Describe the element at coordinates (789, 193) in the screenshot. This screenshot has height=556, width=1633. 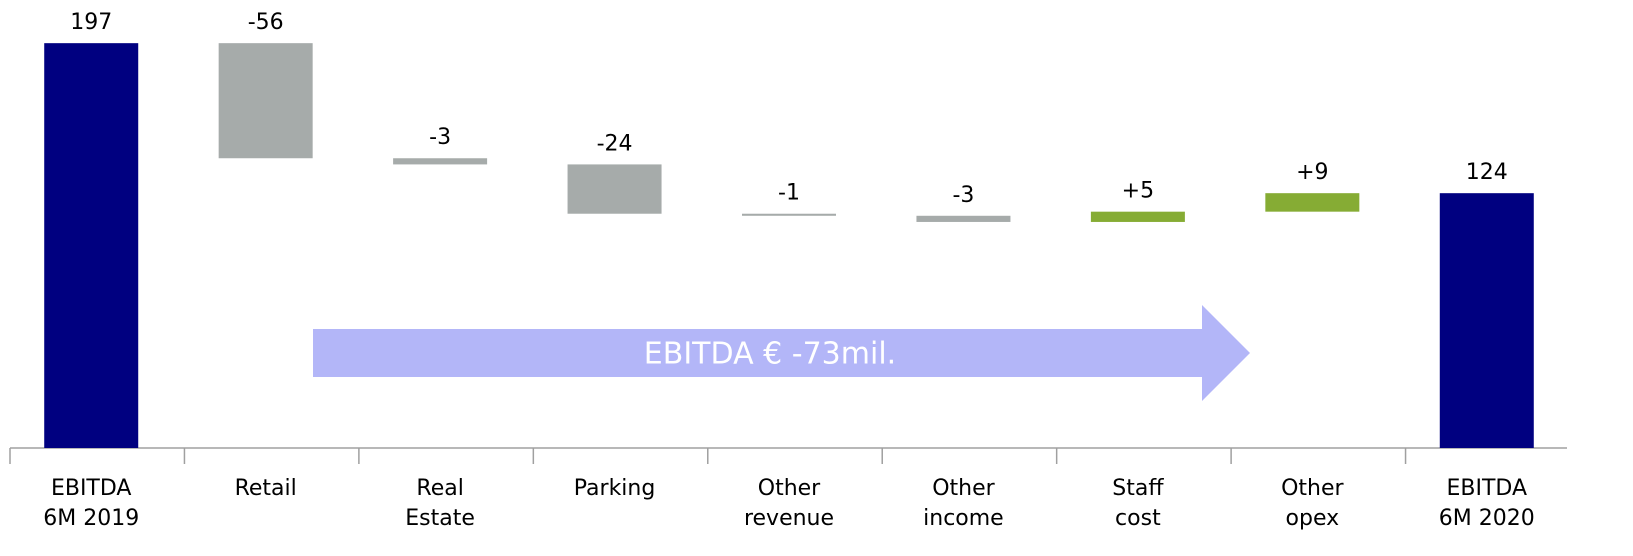
I see `value-label: -1` at that location.